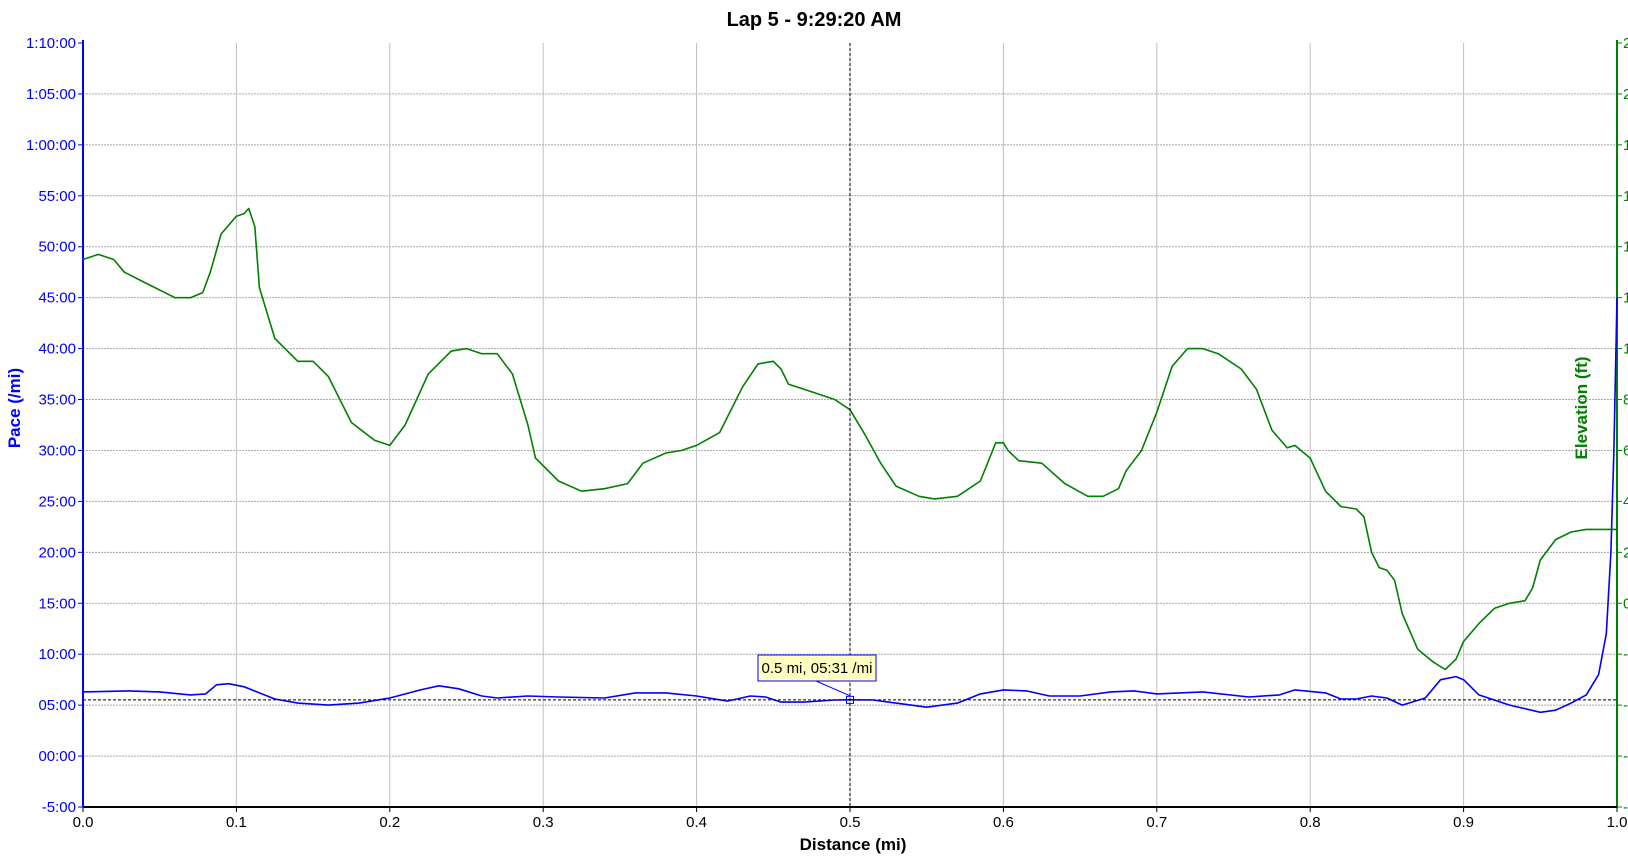 Image resolution: width=1628 pixels, height=865 pixels. Describe the element at coordinates (833, 688) in the screenshot. I see `tooltip-pointer` at that location.